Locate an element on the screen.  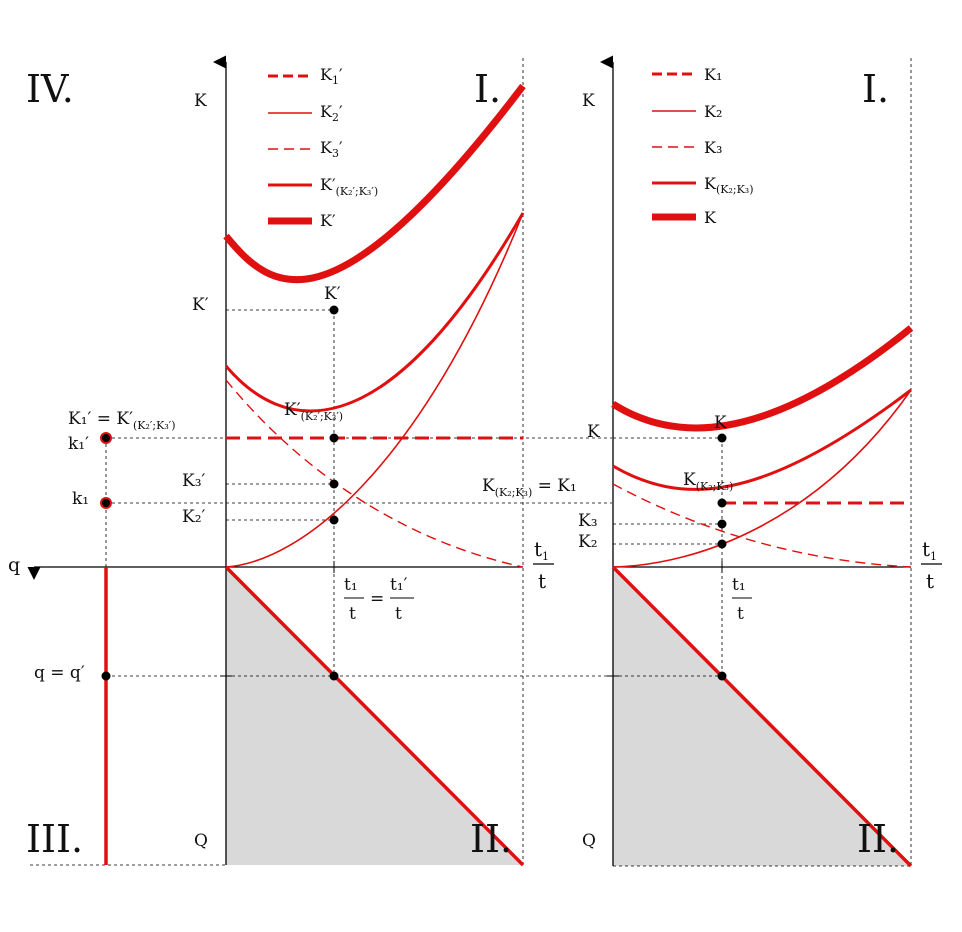
left-legend-label-0: K1′ is located at coordinates (331, 76).